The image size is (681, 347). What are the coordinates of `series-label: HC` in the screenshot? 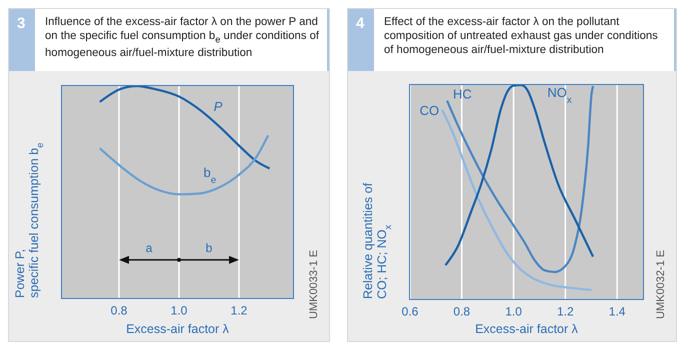 It's located at (462, 94).